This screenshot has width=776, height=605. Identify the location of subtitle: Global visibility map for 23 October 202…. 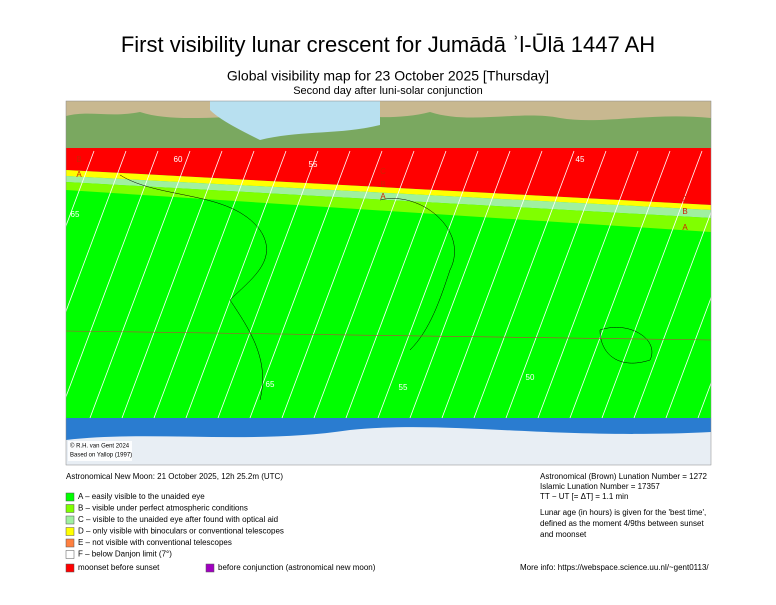
(388, 76).